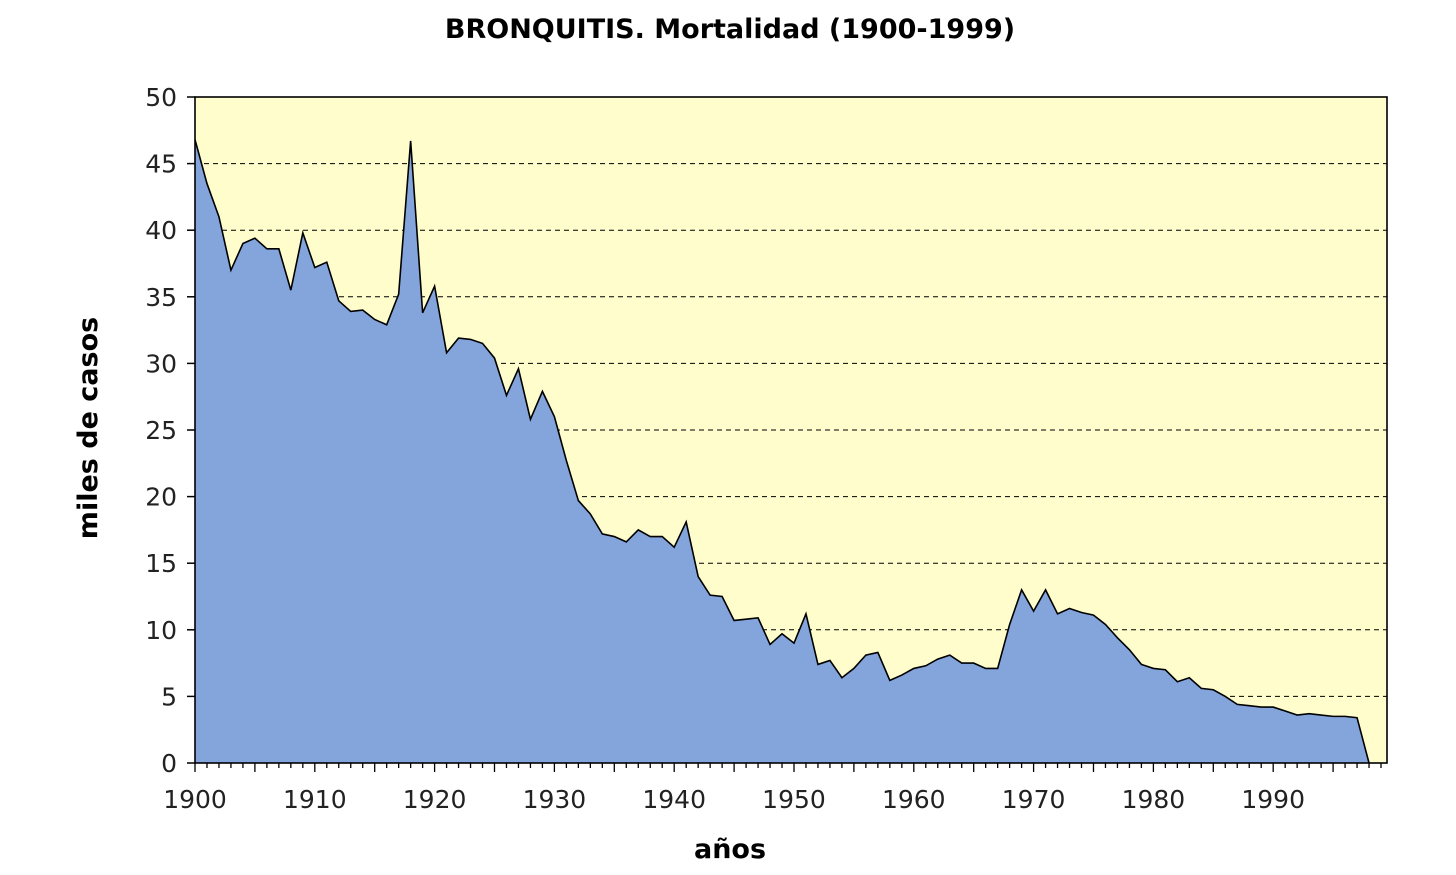  I want to click on x-tick-label: 1930, so click(555, 799).